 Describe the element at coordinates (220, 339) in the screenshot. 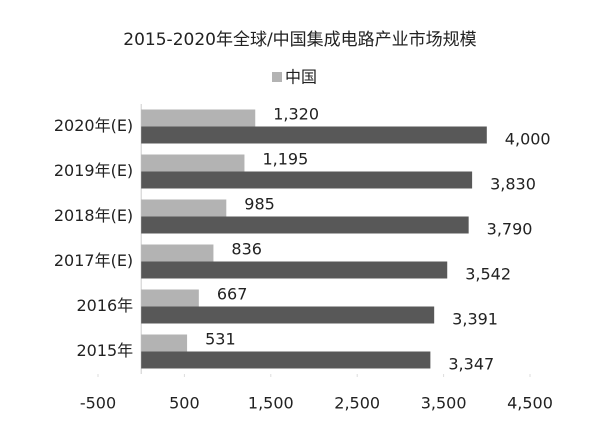

I see `value-label: 531` at that location.